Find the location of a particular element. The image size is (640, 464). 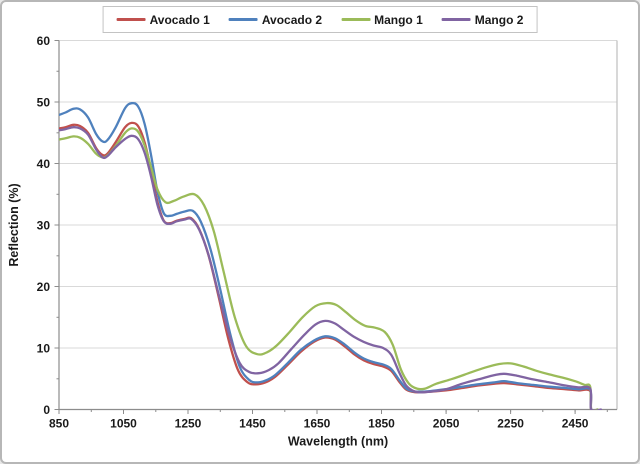

legend-item-avocado-2: Avocado 2 is located at coordinates (275, 19).